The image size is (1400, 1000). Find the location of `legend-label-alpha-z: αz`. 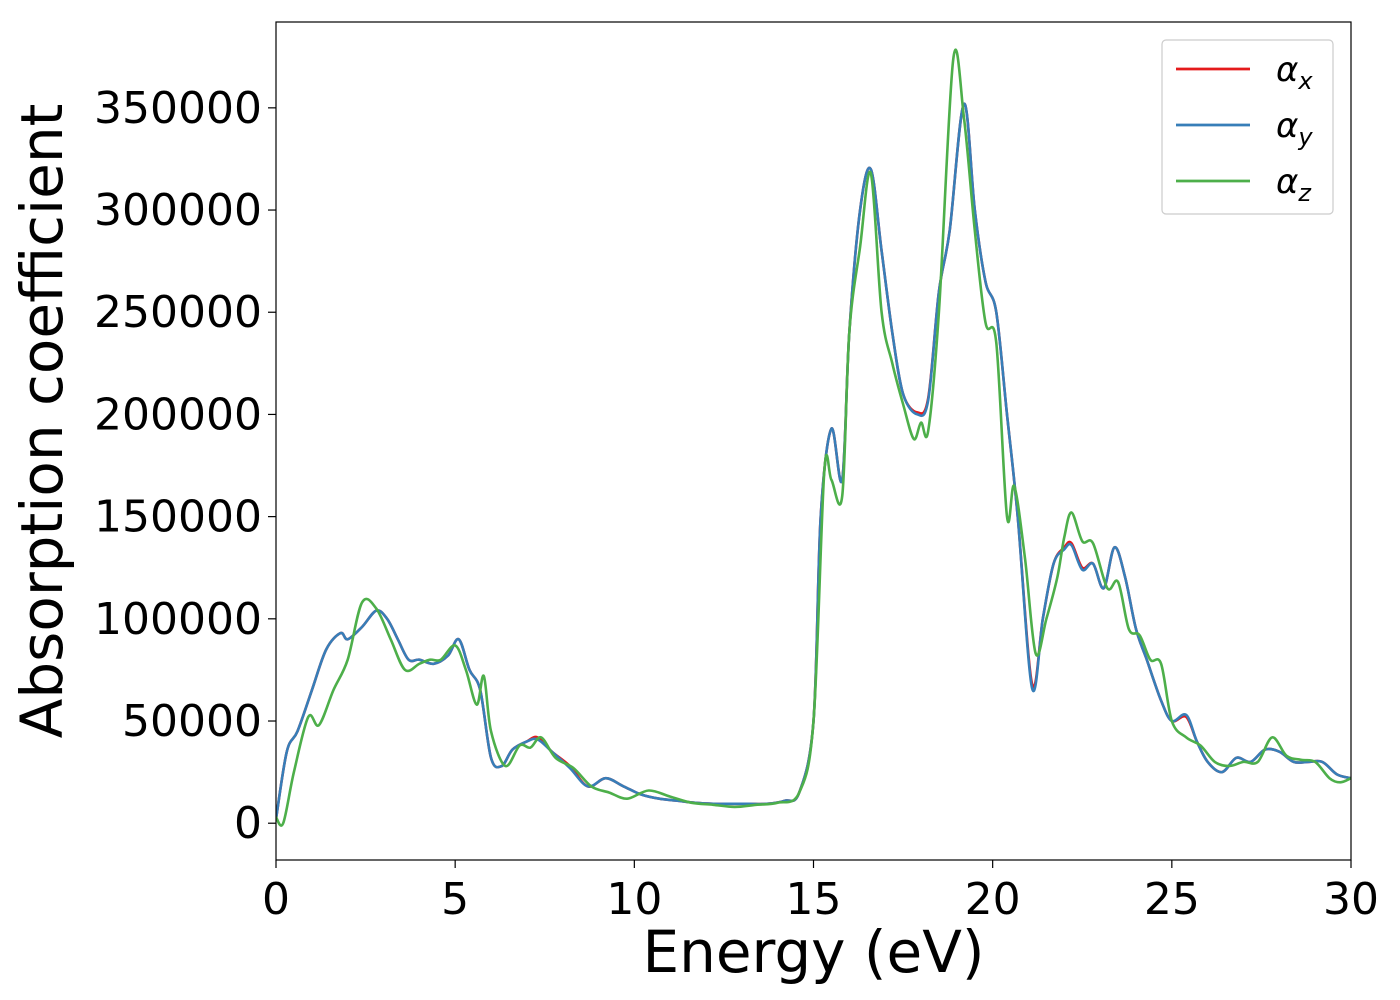

legend-label-alpha-z: αz is located at coordinates (1294, 184).